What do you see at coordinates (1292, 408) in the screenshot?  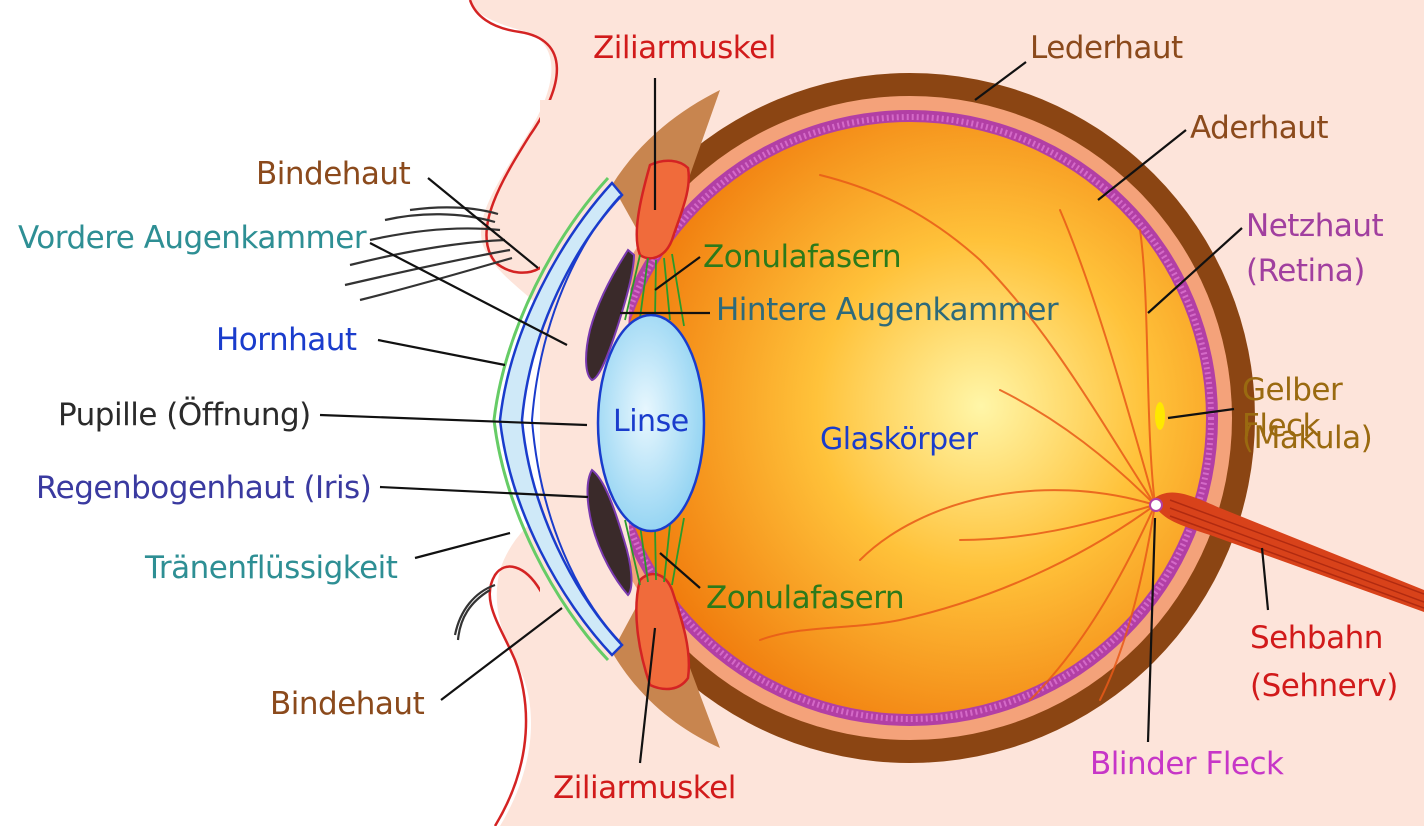 I see `label-gelber-fleck: Gelber Fleck` at bounding box center [1292, 408].